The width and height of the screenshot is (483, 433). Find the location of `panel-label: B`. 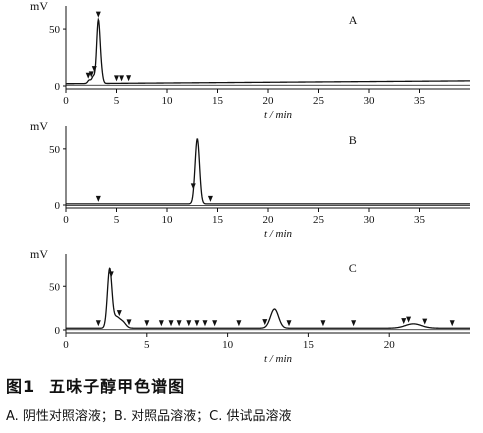

panel-label: B is located at coordinates (353, 140).